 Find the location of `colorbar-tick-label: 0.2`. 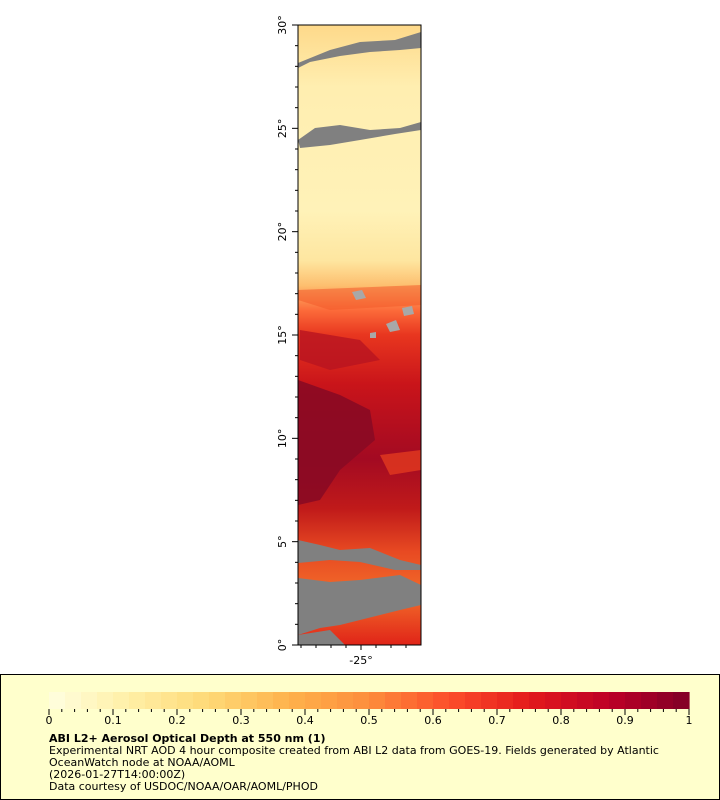

colorbar-tick-label: 0.2 is located at coordinates (177, 720).